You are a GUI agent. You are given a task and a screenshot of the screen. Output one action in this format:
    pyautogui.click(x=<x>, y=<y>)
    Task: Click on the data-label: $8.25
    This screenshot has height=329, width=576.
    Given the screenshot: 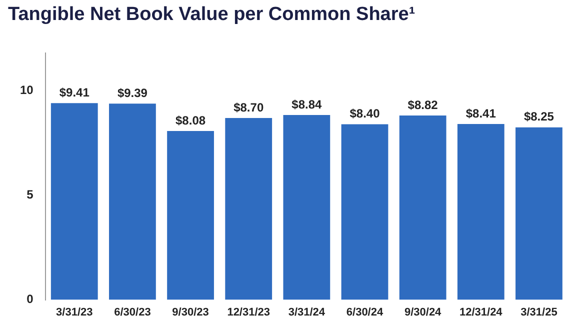 What is the action you would take?
    pyautogui.click(x=539, y=117)
    